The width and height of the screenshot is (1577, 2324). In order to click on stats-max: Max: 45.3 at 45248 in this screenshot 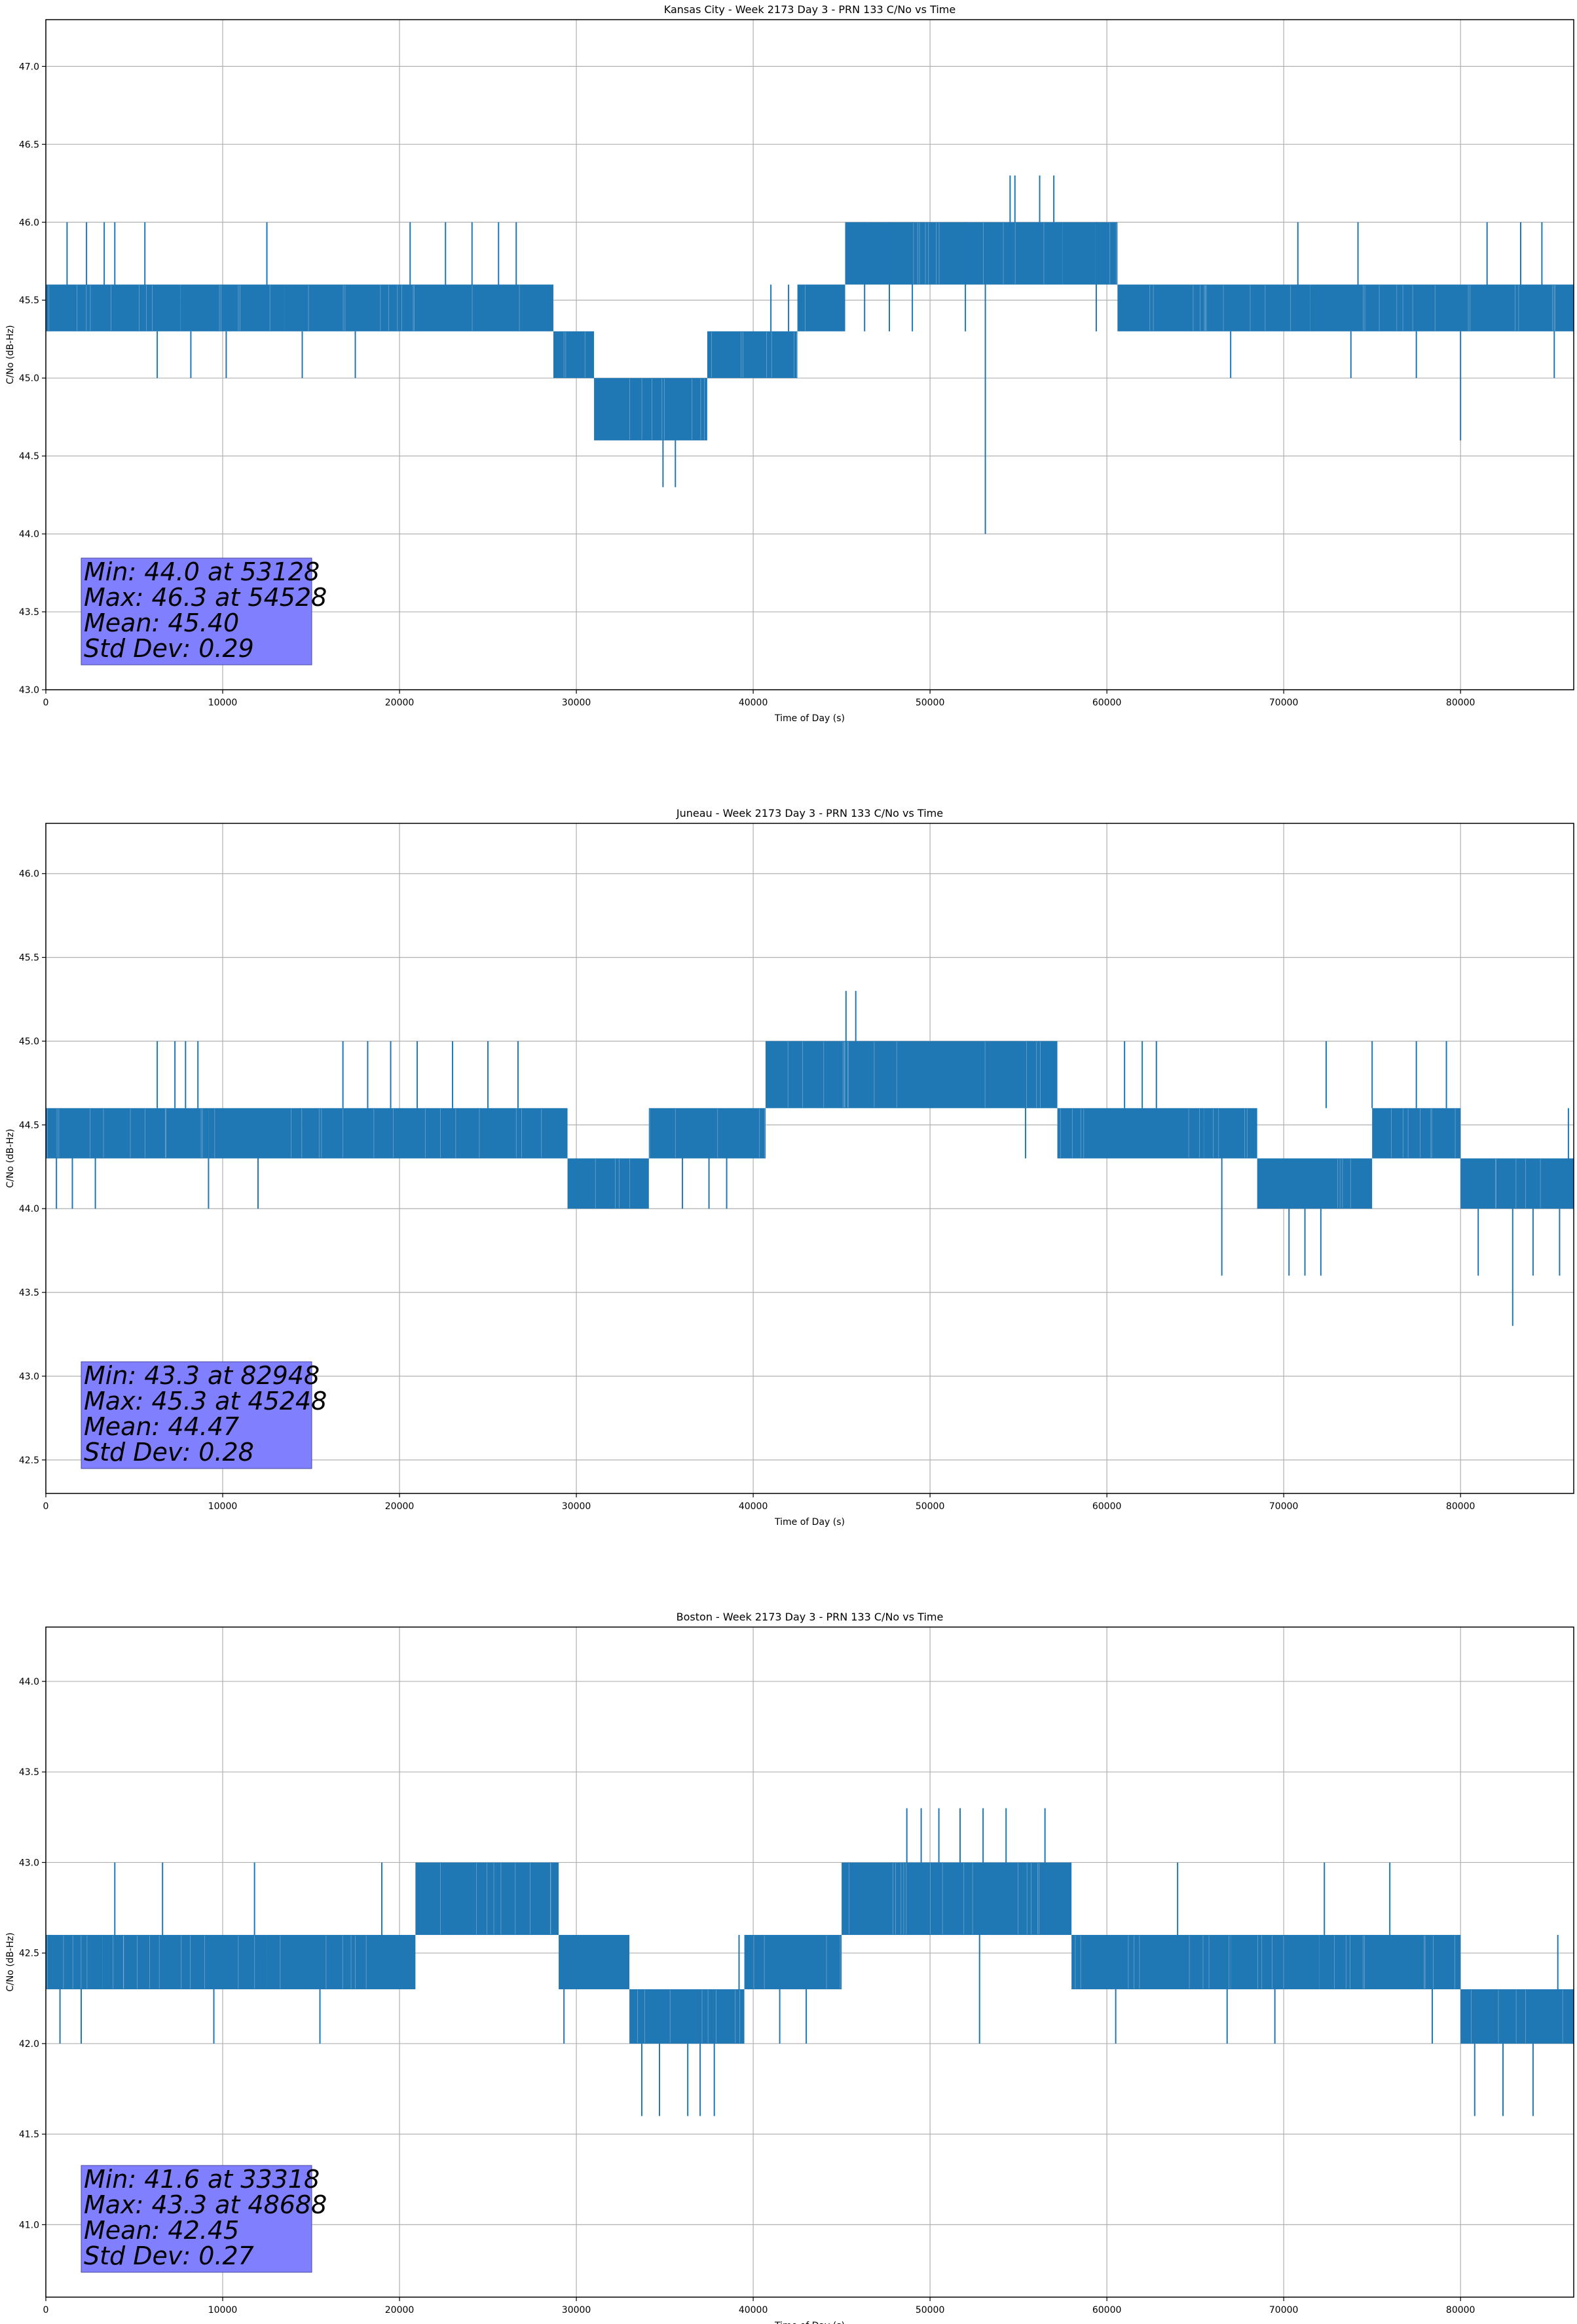, I will do `click(205, 1401)`.